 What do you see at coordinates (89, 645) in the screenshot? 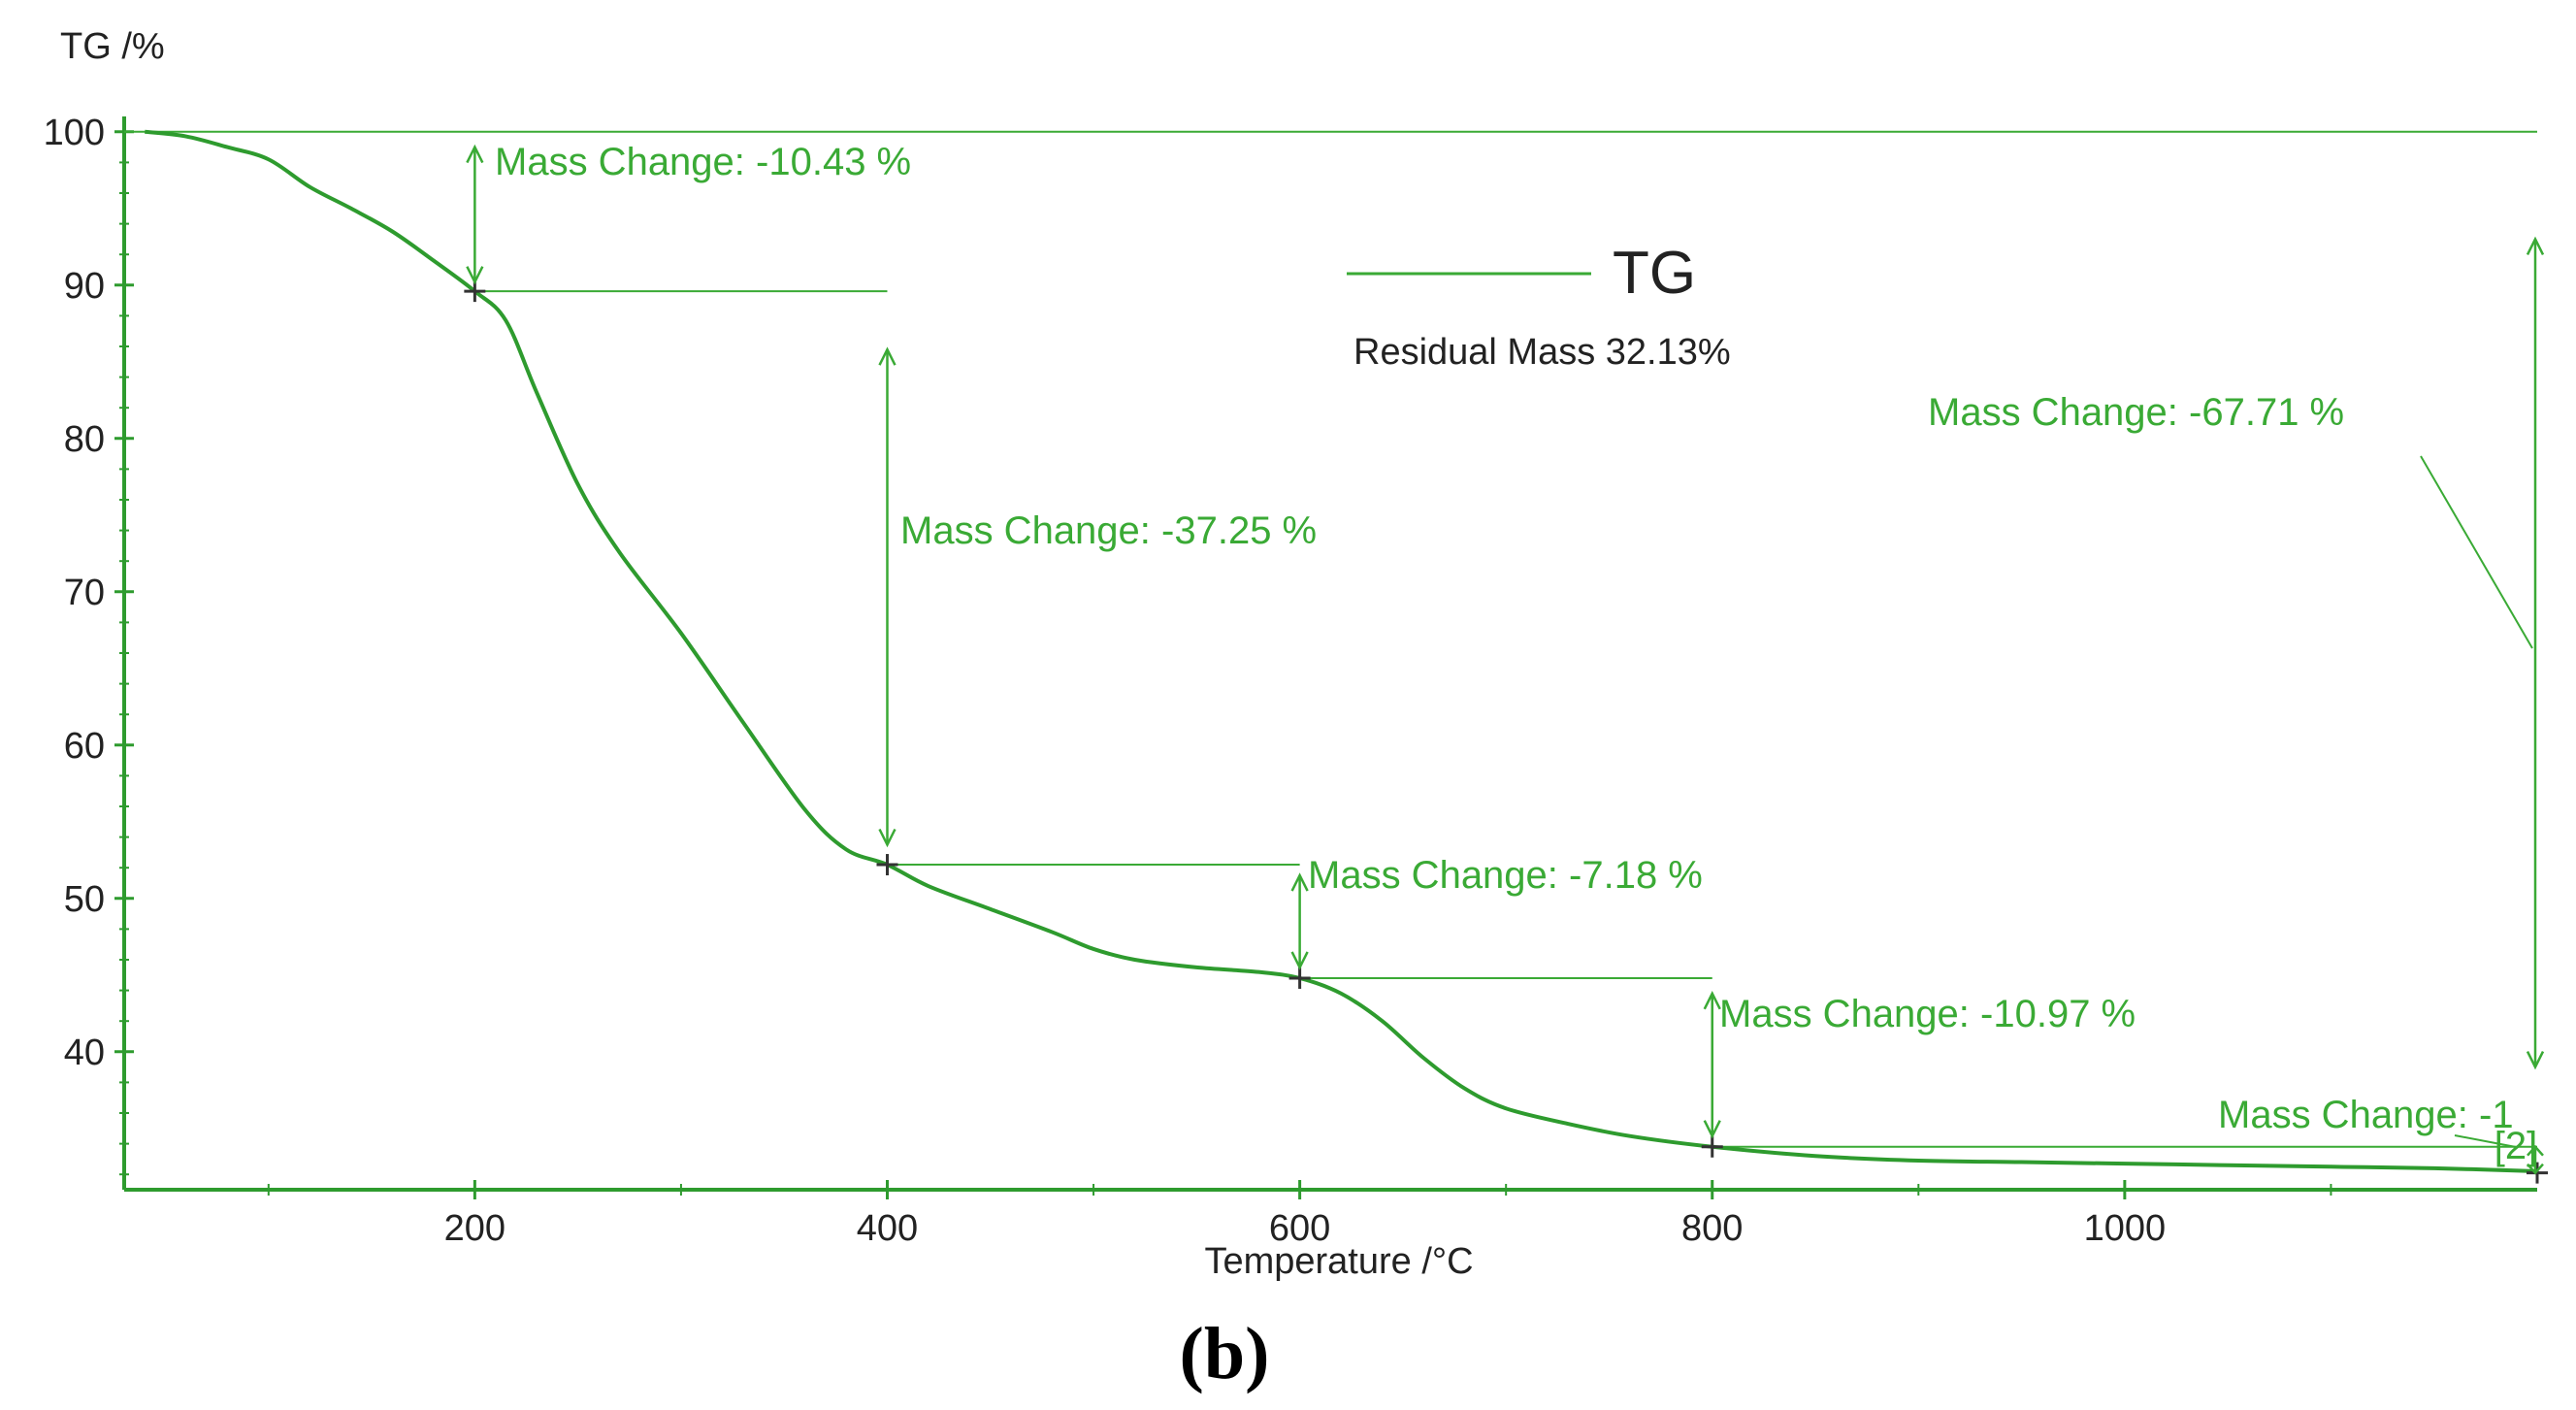
I see `y-axis-ticks: 40 50 60 70 80 90 100` at bounding box center [89, 645].